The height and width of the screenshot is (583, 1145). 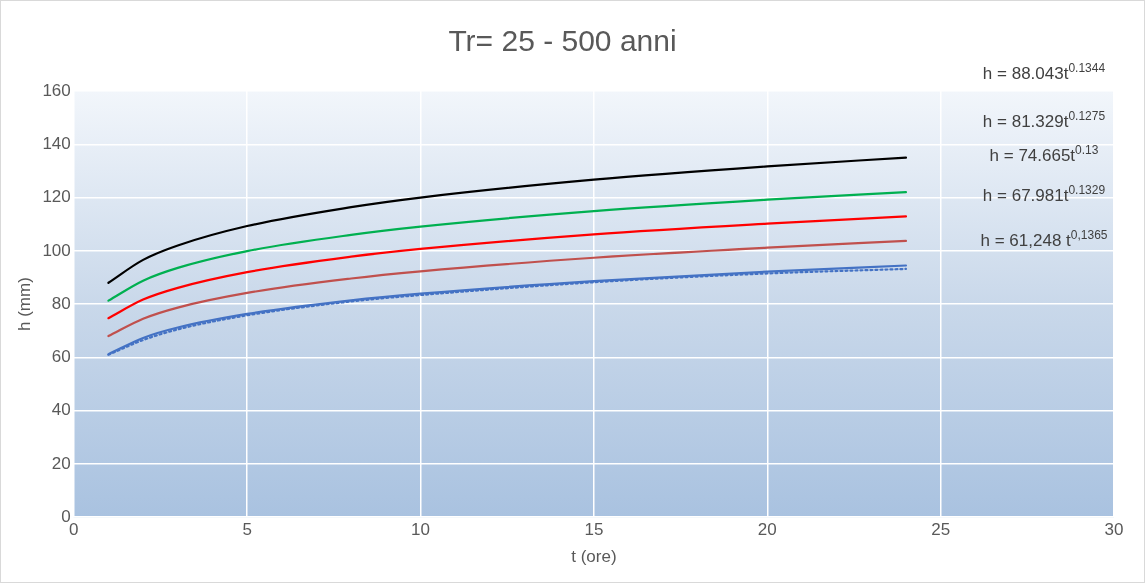 What do you see at coordinates (61, 303) in the screenshot?
I see `y-tick-label: 80` at bounding box center [61, 303].